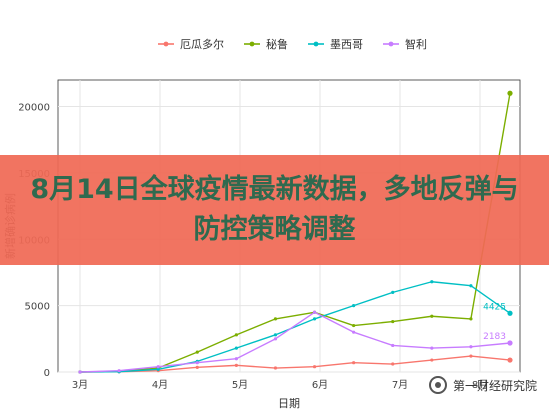 Image resolution: width=549 pixels, height=412 pixels. I want to click on wechat-icon, so click(437, 385).